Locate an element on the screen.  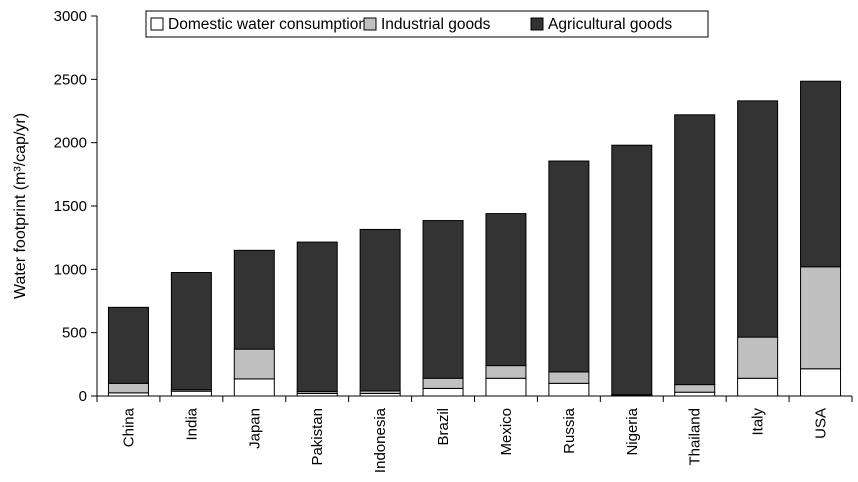
y-axis-label: Water footprint (m³/cap/yr) is located at coordinates (20, 206).